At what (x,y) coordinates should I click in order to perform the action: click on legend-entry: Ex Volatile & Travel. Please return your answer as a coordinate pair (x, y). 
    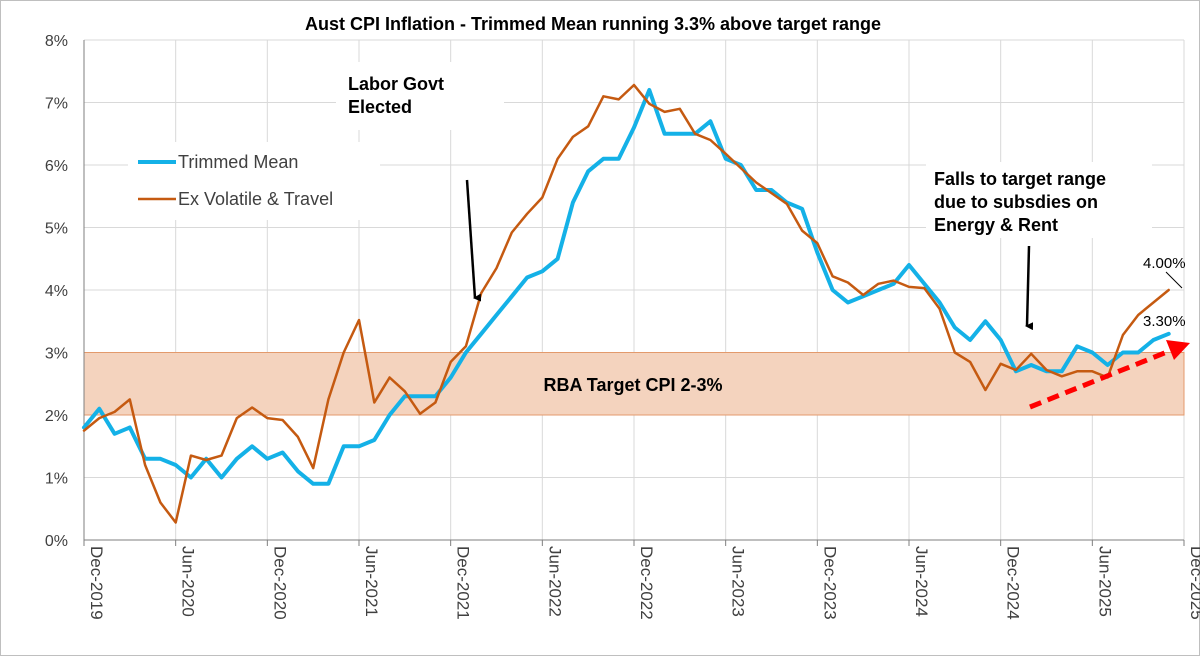
    Looking at the image, I should click on (255, 199).